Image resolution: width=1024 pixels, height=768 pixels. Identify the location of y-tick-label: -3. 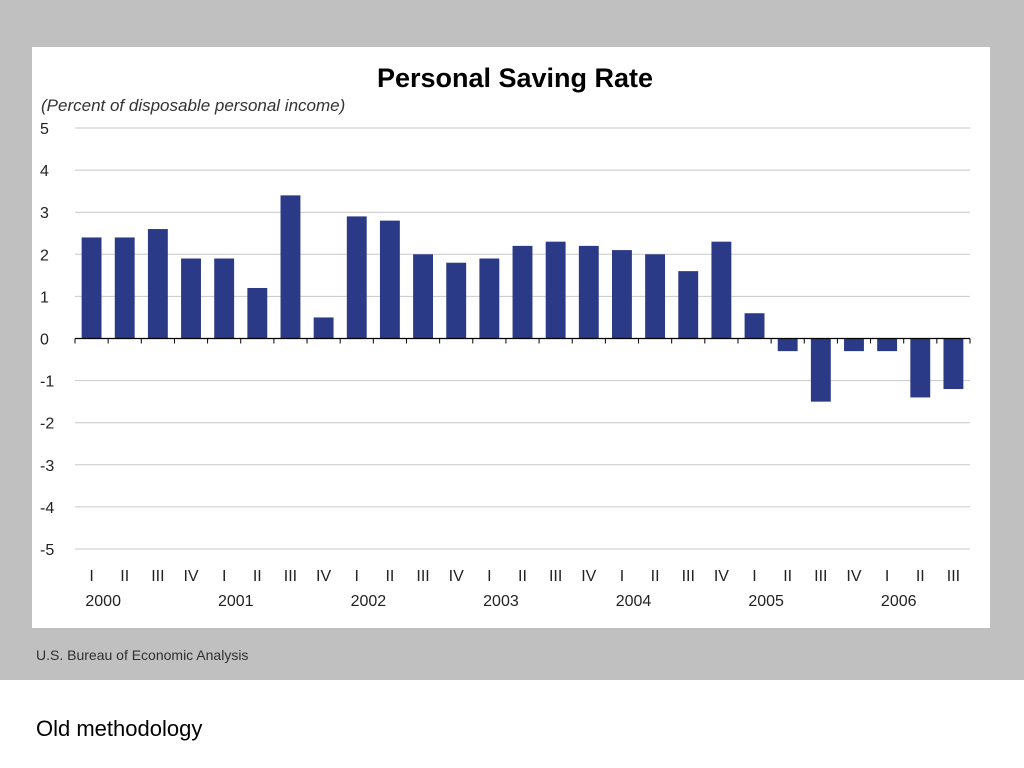
(47, 466).